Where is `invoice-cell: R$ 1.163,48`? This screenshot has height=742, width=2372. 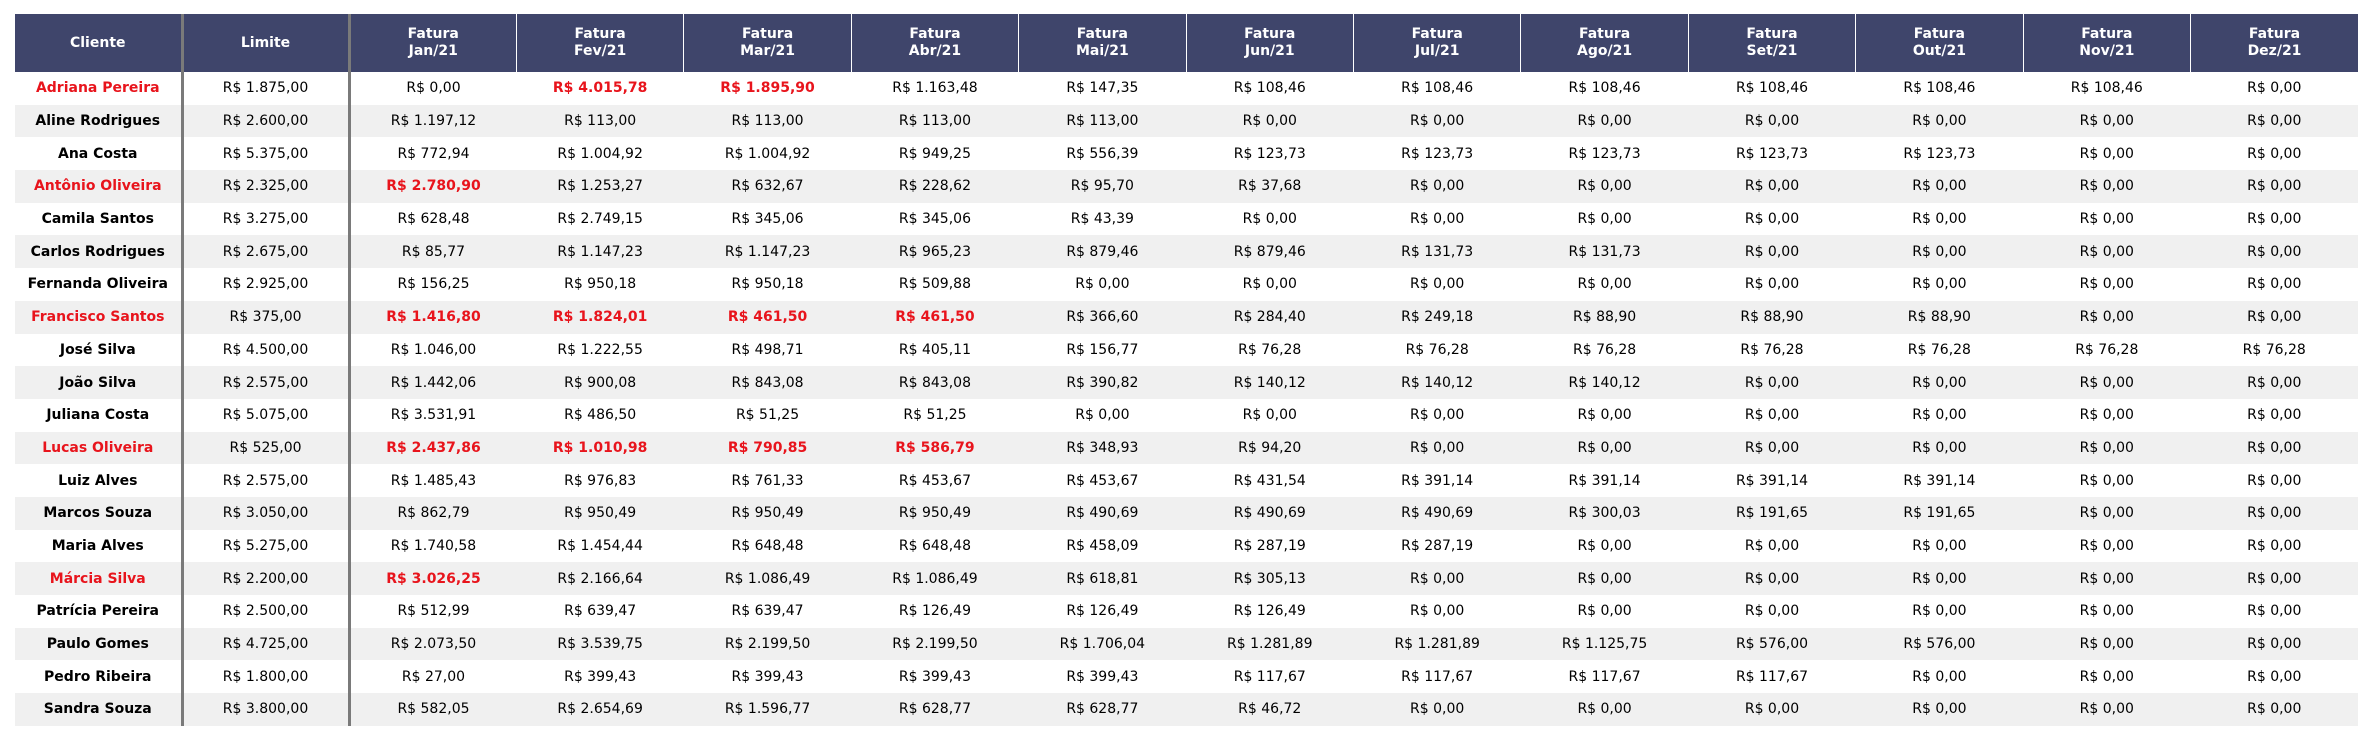
invoice-cell: R$ 1.163,48 is located at coordinates (935, 88).